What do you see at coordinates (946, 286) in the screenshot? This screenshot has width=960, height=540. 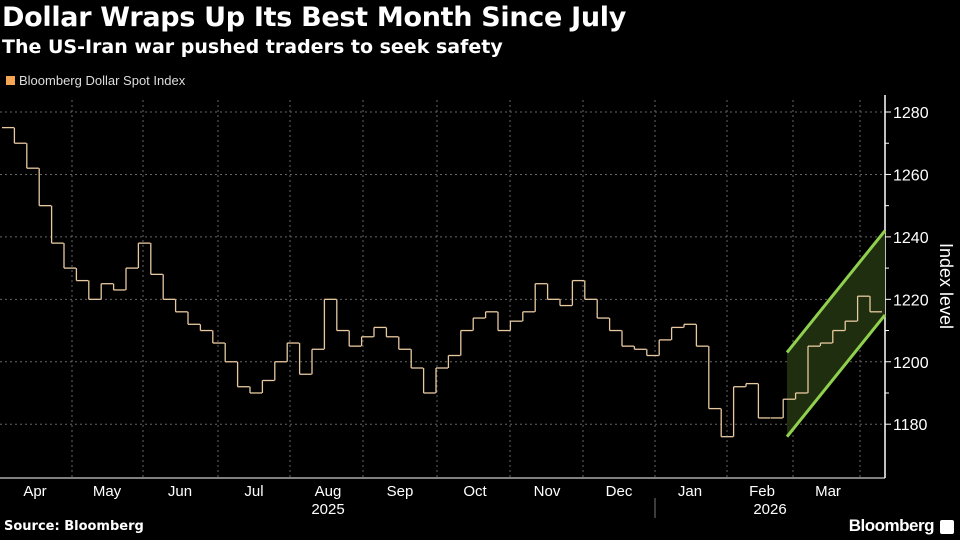 I see `y-axis-label: Index level` at bounding box center [946, 286].